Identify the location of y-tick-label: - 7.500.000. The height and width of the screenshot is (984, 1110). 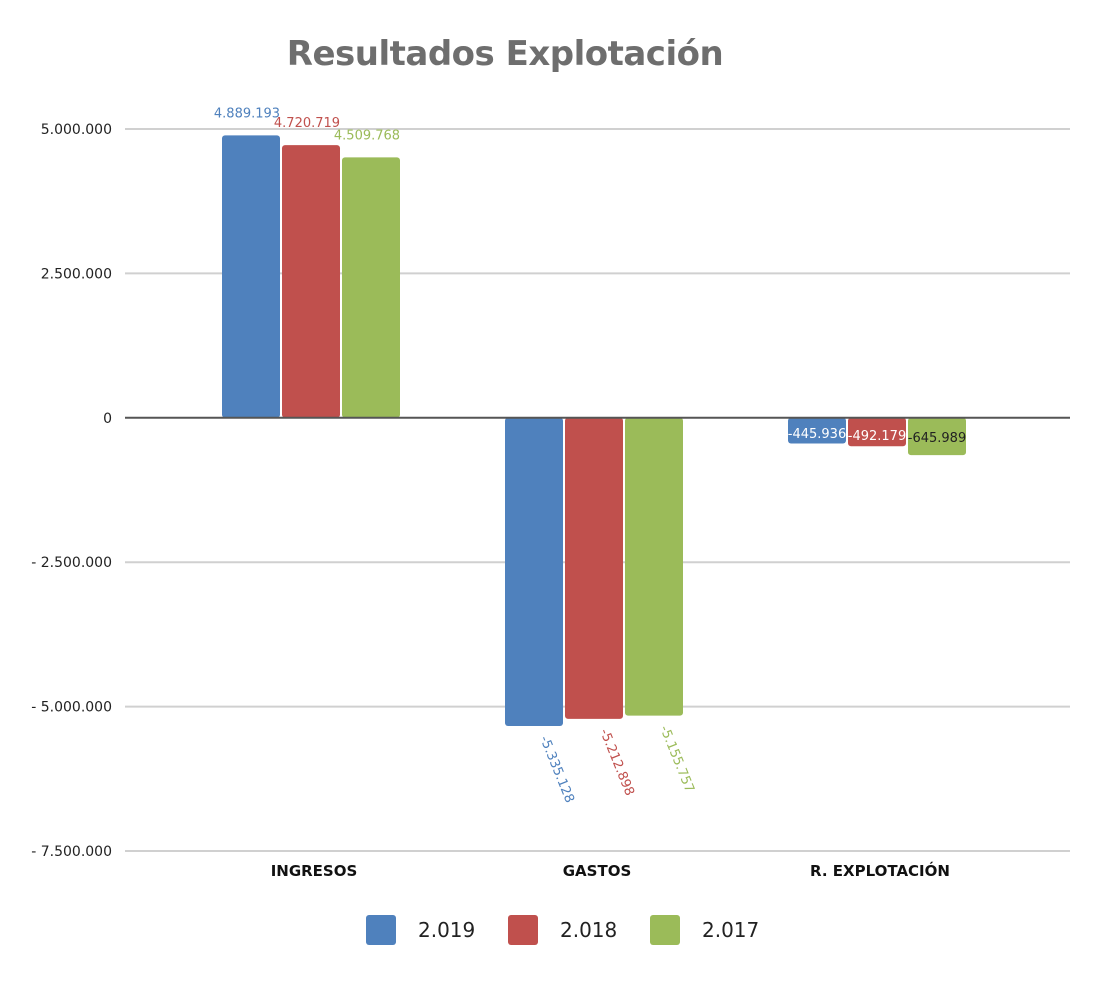
(71, 852).